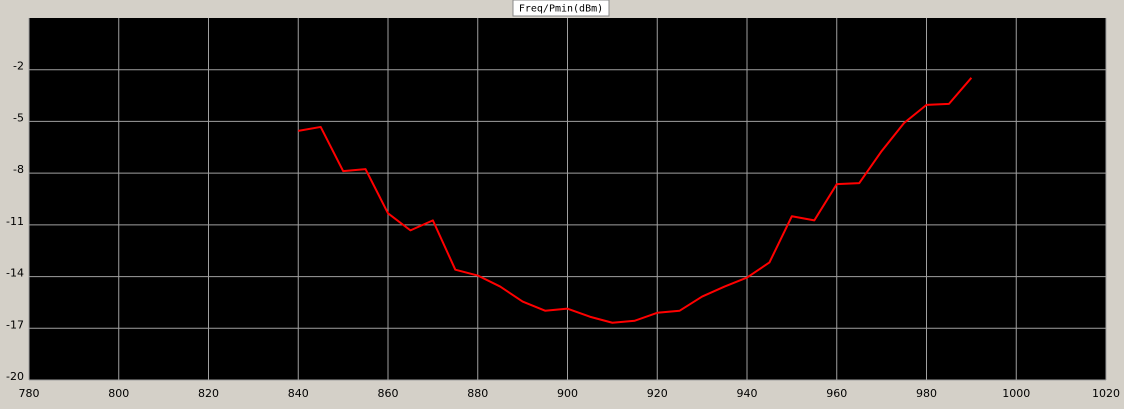  Describe the element at coordinates (298, 393) in the screenshot. I see `x-tick-label: 840` at that location.